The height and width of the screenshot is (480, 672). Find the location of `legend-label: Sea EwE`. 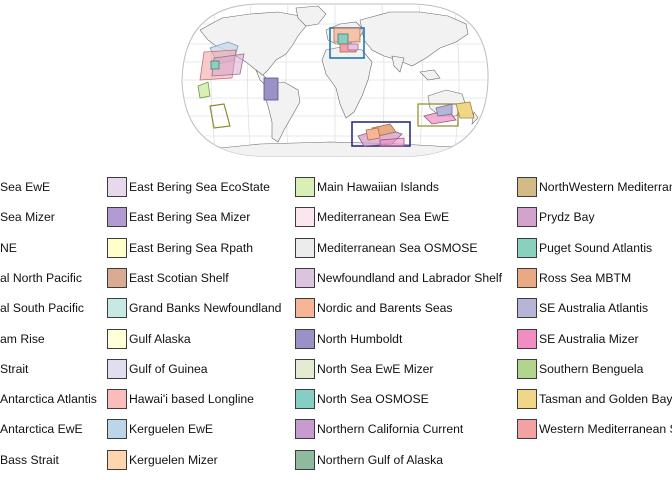

legend-label: Sea EwE is located at coordinates (25, 187).